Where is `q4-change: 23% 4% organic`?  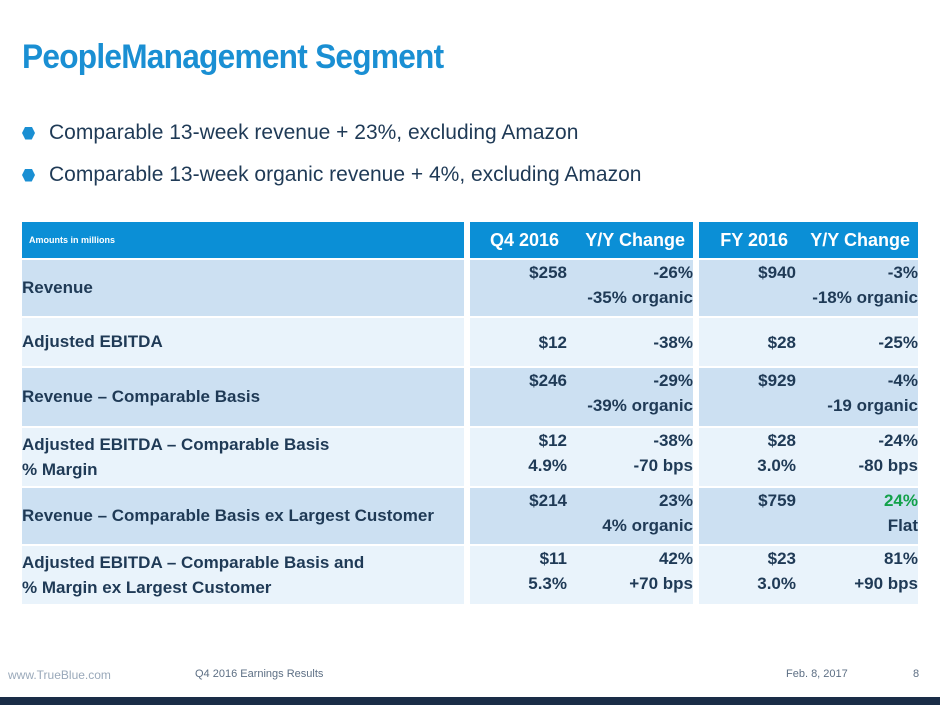
q4-change: 23% 4% organic is located at coordinates (630, 516).